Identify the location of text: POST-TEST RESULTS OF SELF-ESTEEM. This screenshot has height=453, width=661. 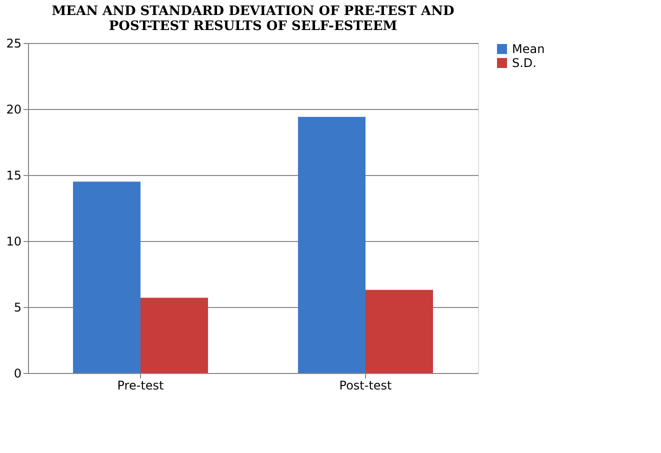
(253, 26).